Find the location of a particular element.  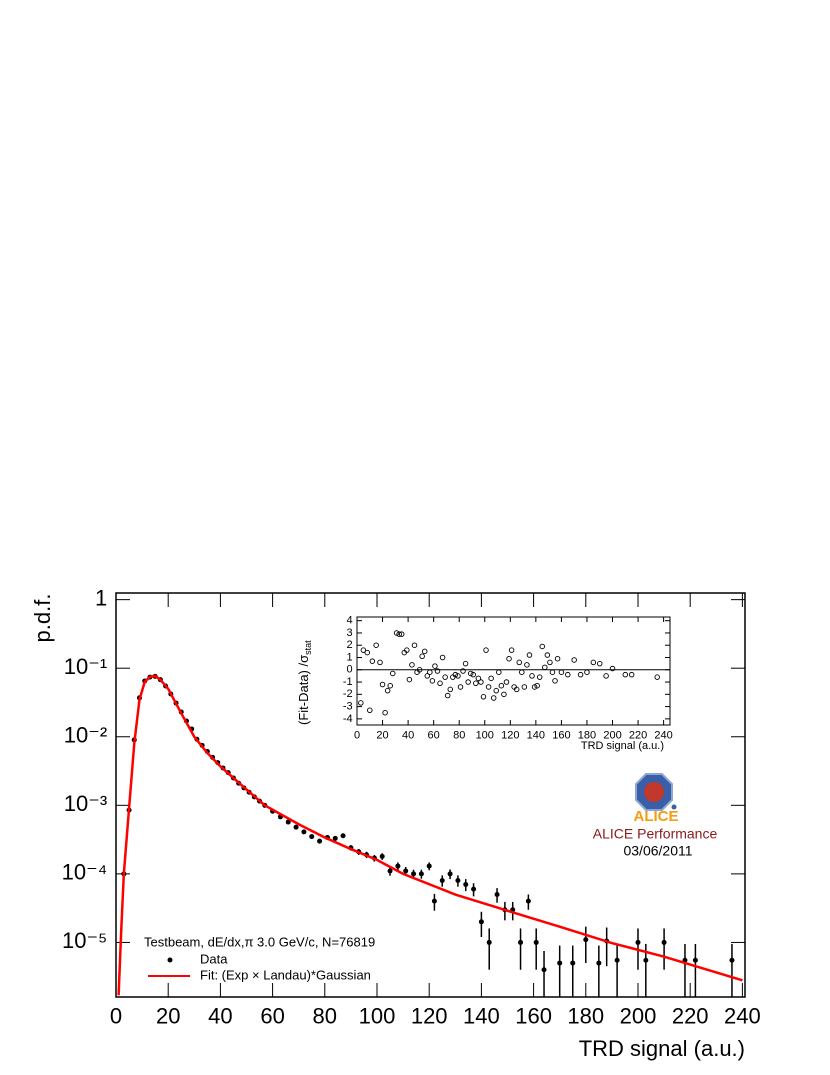

inset-y-label-sub: stat is located at coordinates (308, 647).